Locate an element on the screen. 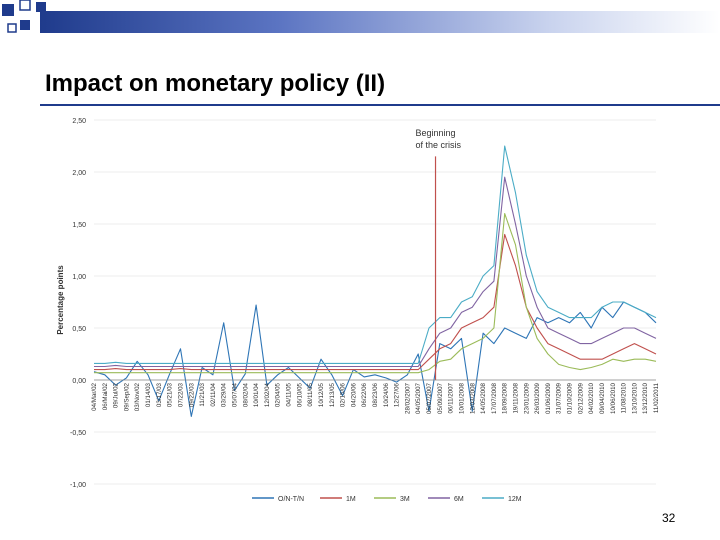 This screenshot has width=720, height=540. x-tick-label: 05/07/2007 is located at coordinates (429, 398).